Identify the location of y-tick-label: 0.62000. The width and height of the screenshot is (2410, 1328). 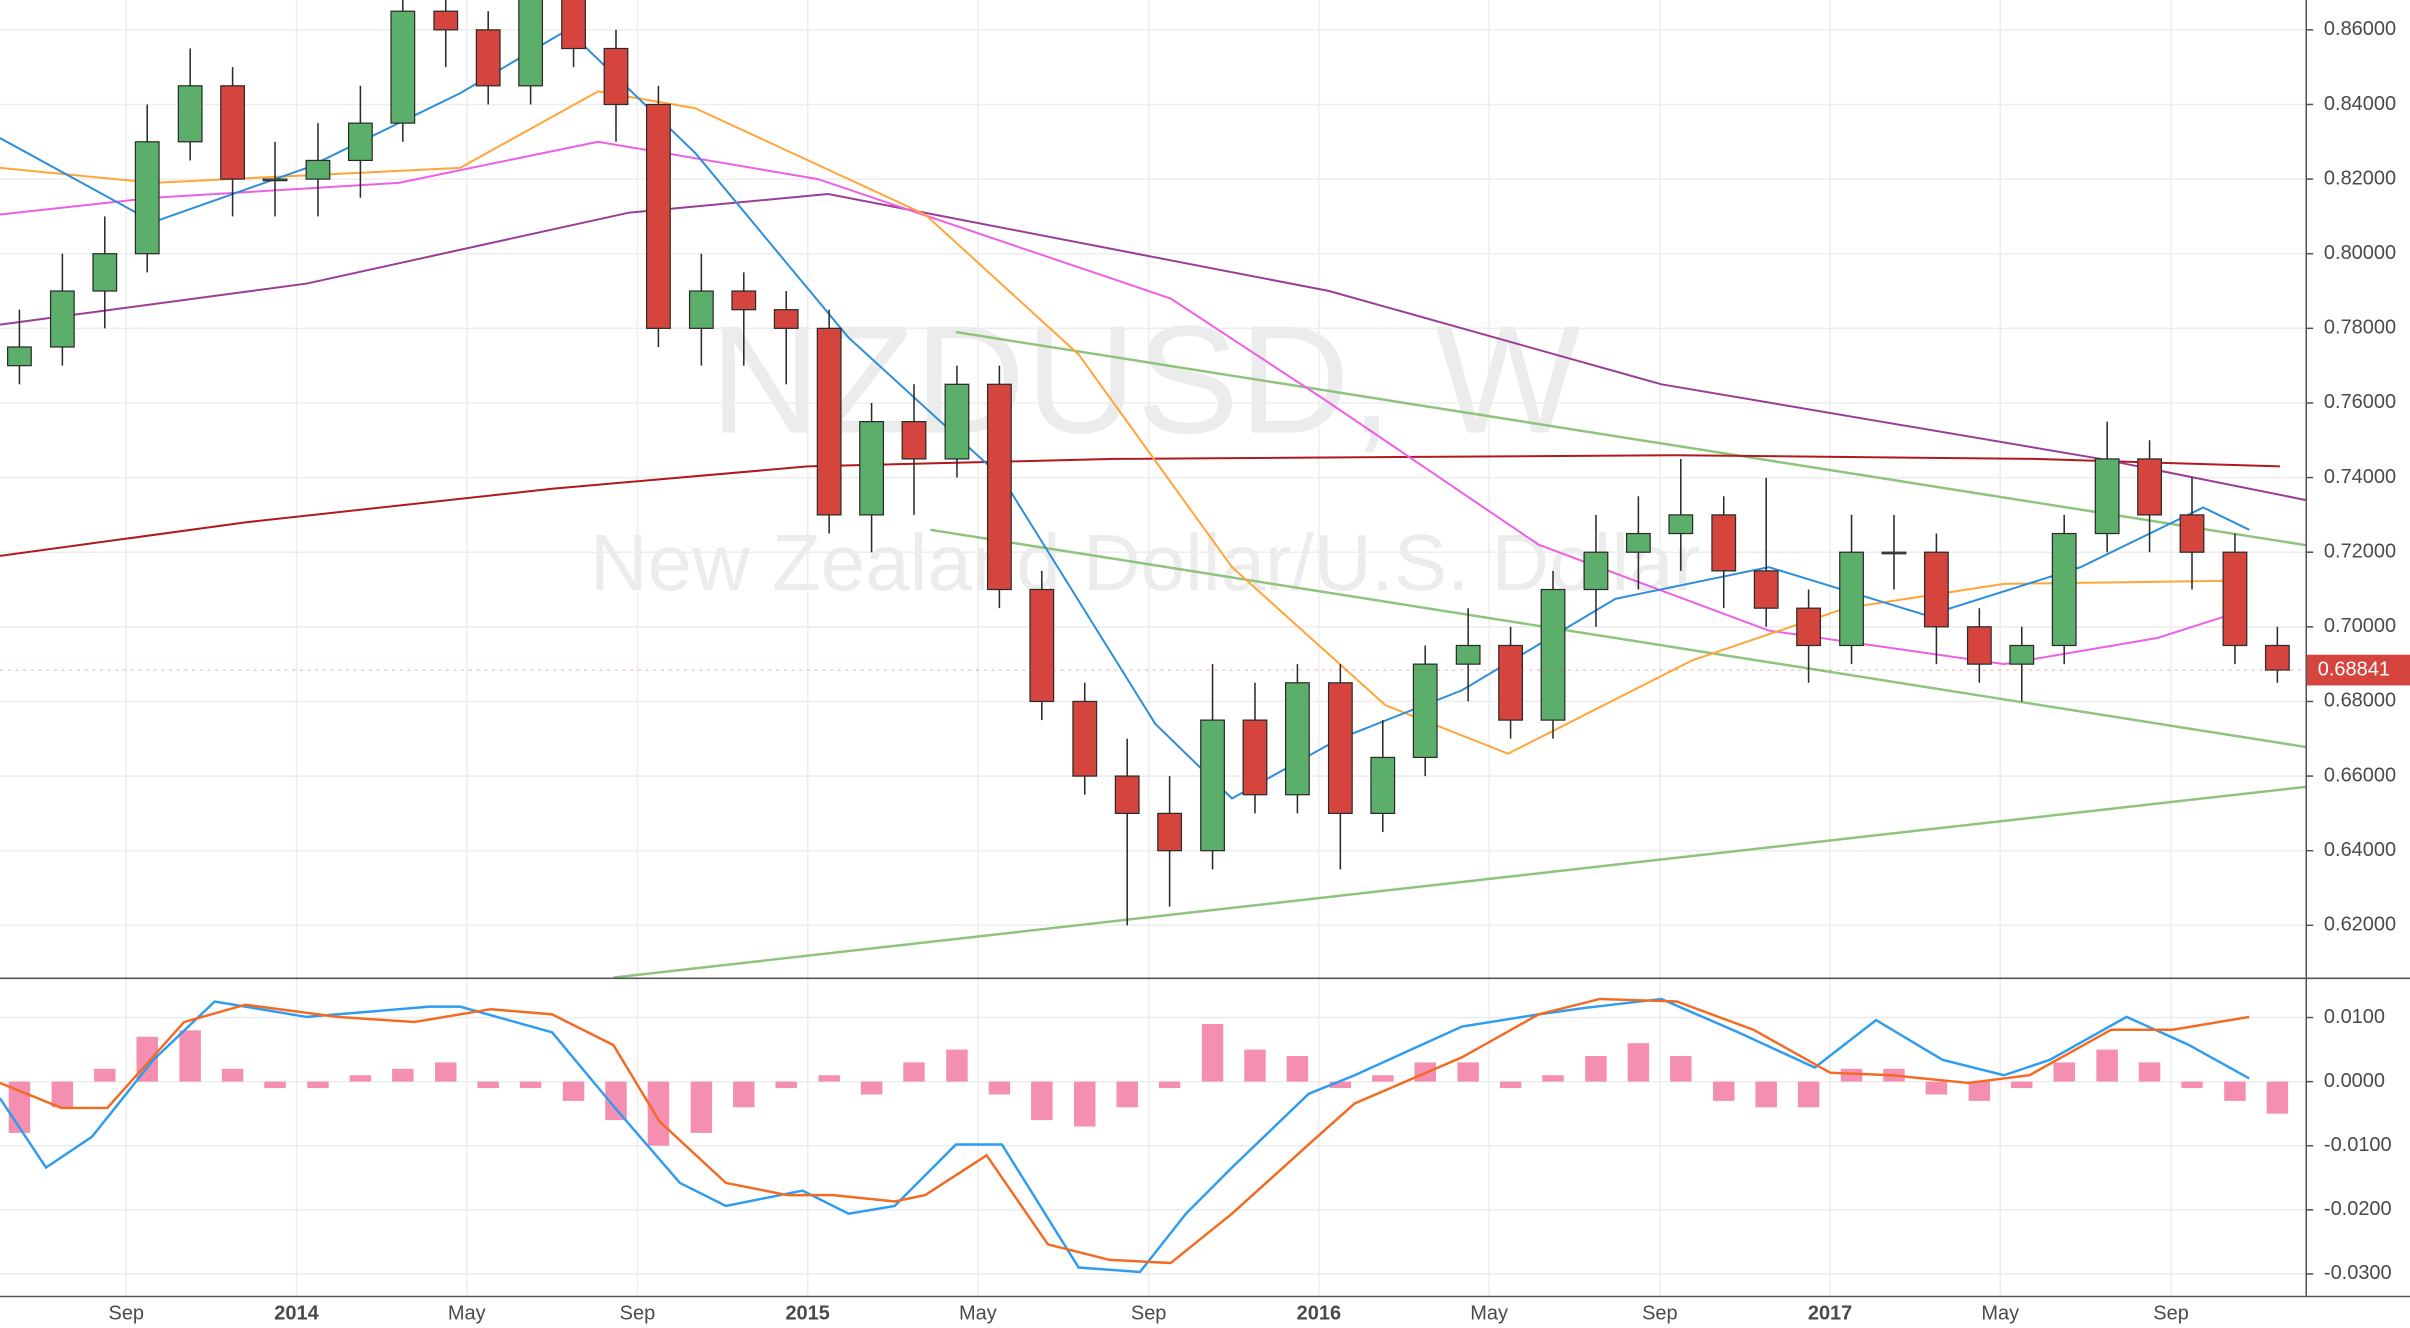
(2360, 925).